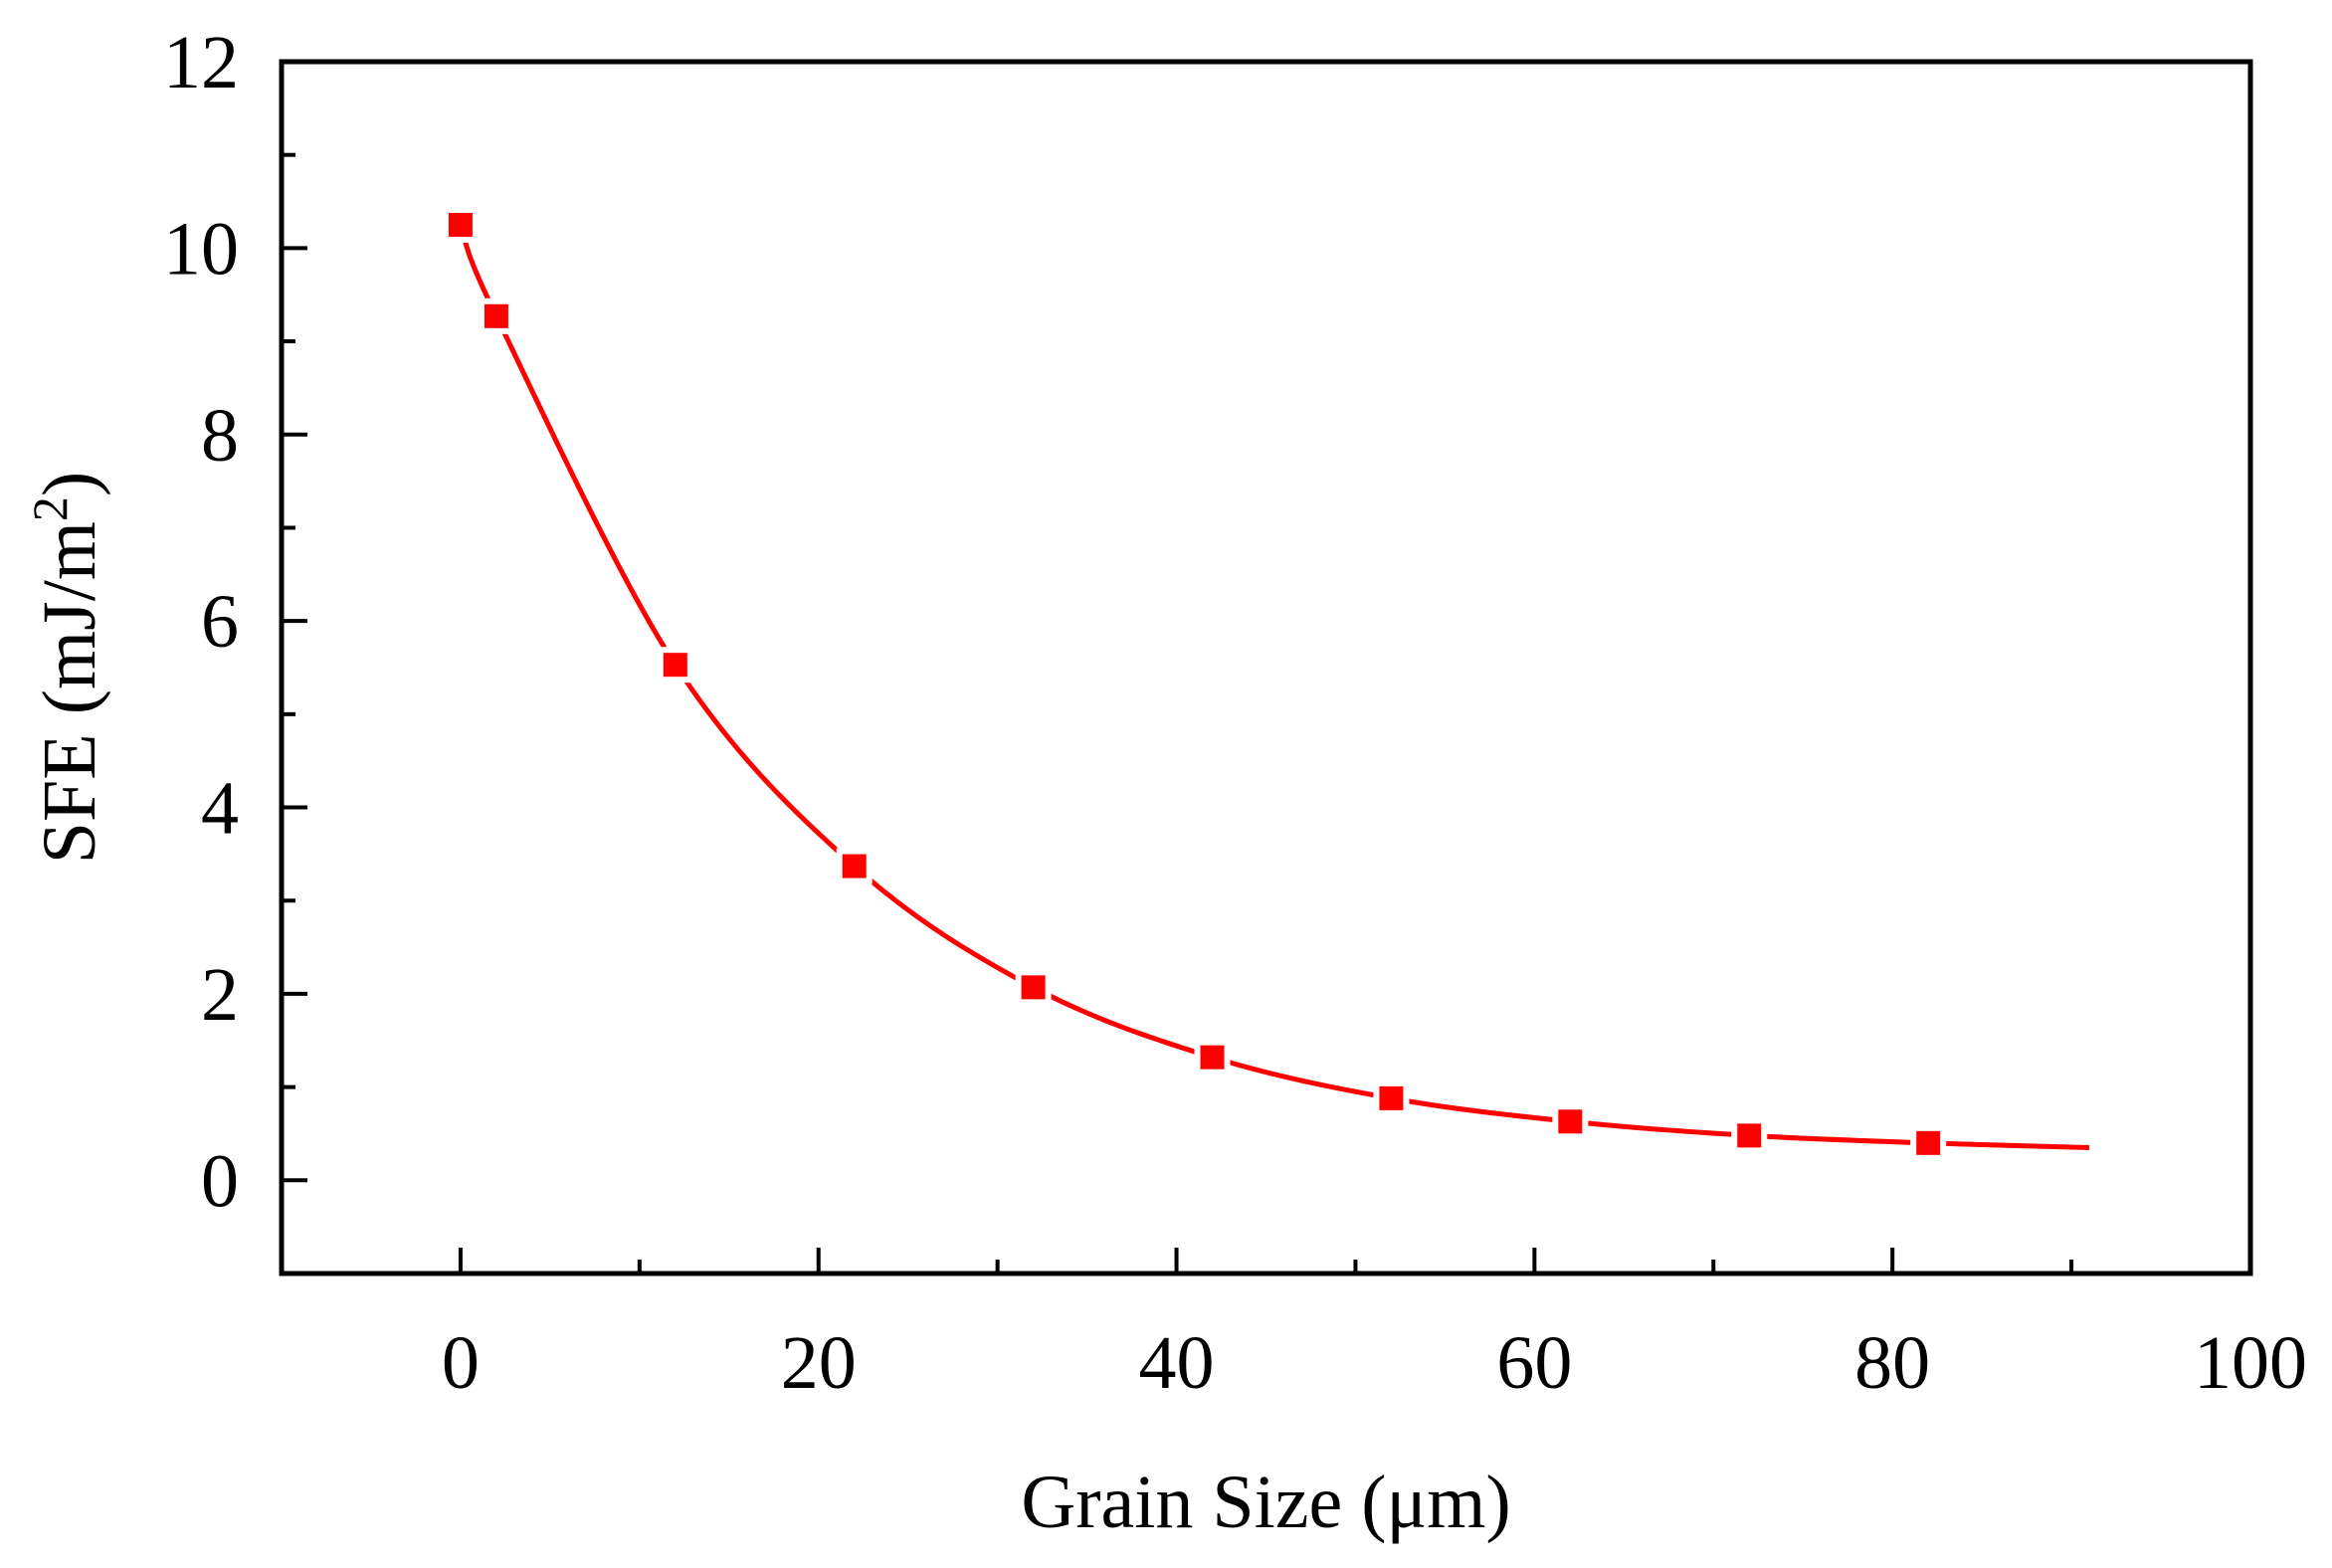 The width and height of the screenshot is (2332, 1568). I want to click on y-tick-label-4: 4, so click(220, 809).